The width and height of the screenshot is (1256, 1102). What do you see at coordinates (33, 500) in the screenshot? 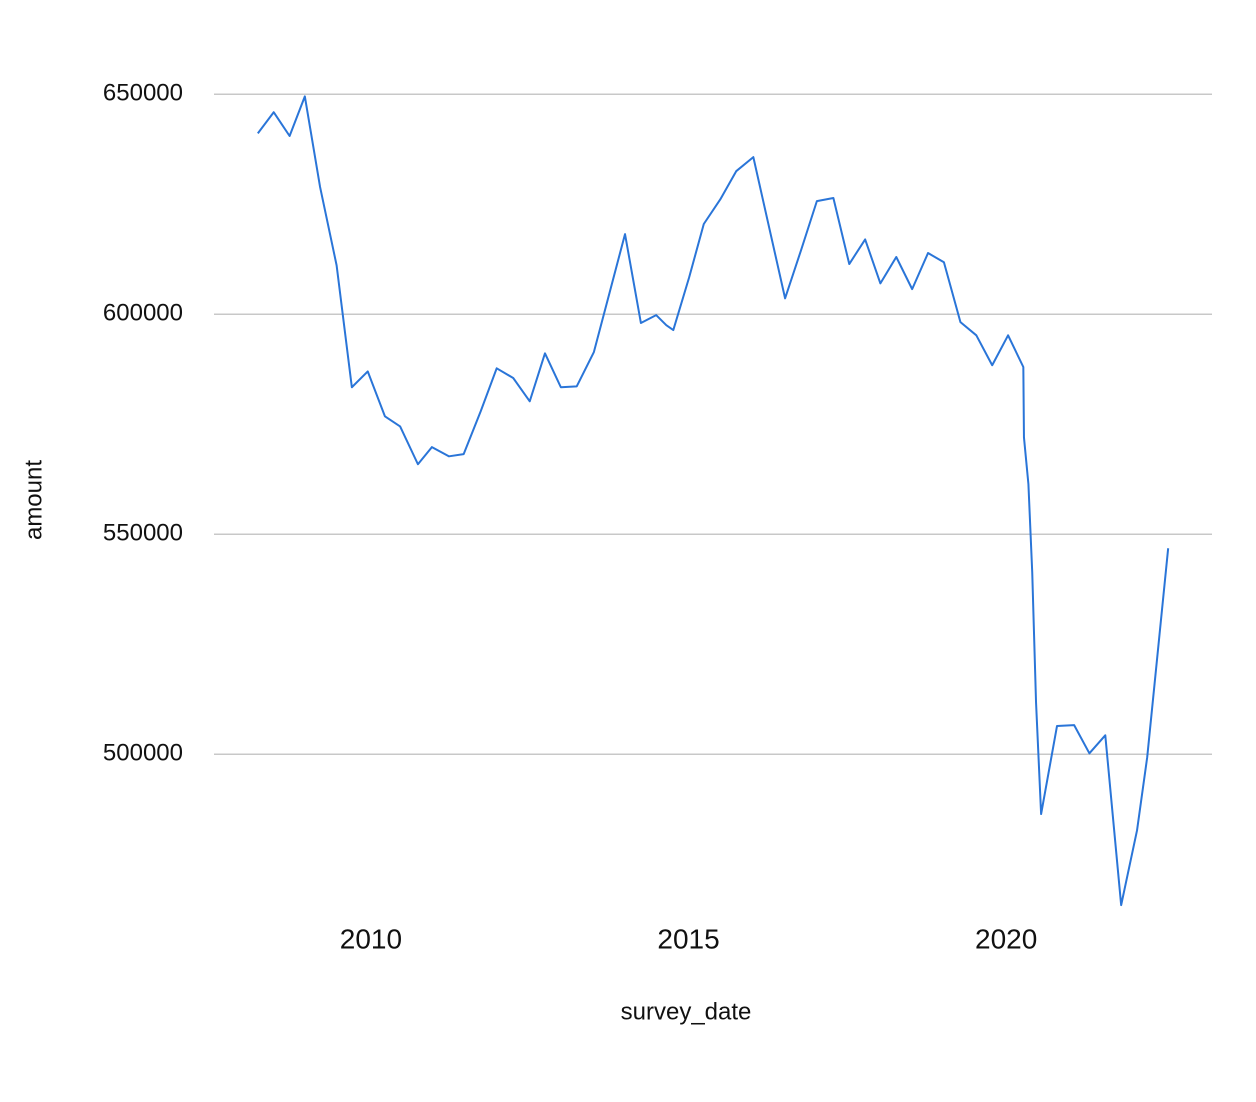
I see `y-axis-label: amount` at bounding box center [33, 500].